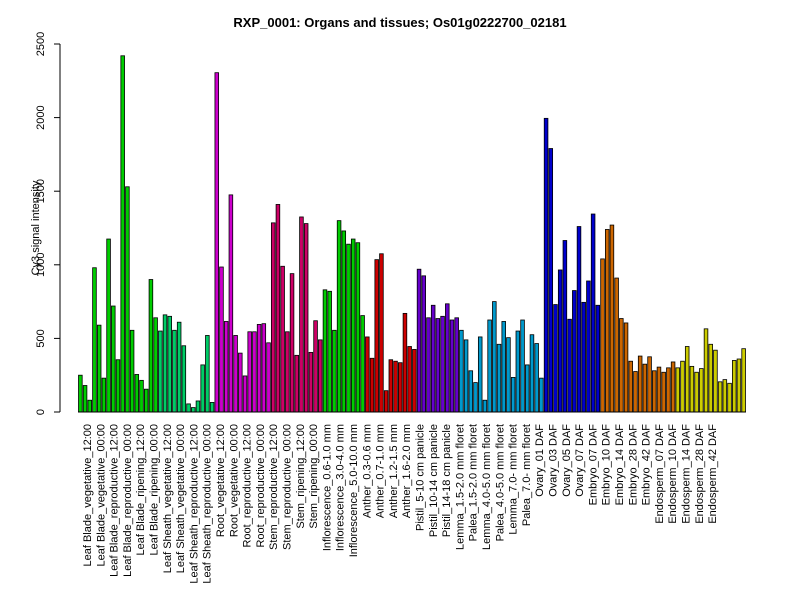 The image size is (800, 600). Describe the element at coordinates (41, 265) in the screenshot. I see `y-tick-label: 1000` at that location.